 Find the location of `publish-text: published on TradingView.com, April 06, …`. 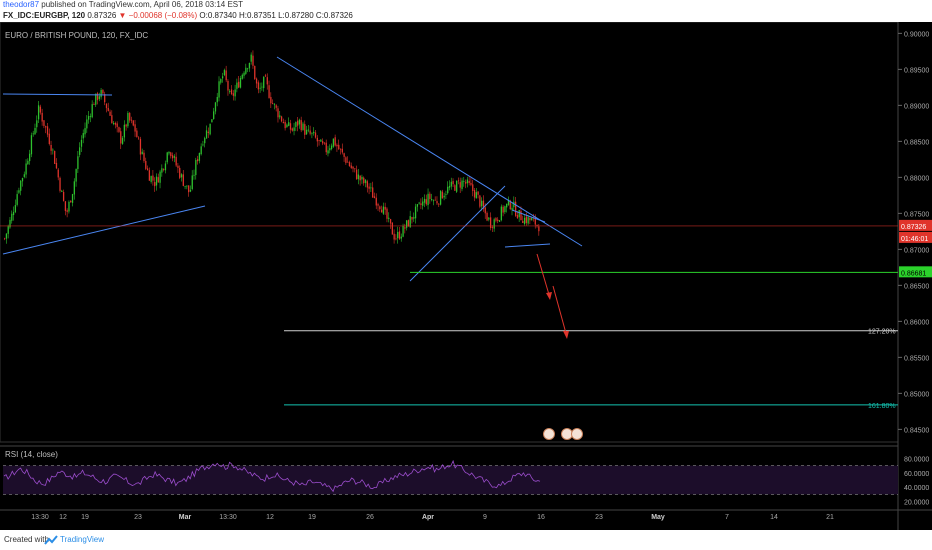

publish-text: published on TradingView.com, April 06, … is located at coordinates (142, 4).